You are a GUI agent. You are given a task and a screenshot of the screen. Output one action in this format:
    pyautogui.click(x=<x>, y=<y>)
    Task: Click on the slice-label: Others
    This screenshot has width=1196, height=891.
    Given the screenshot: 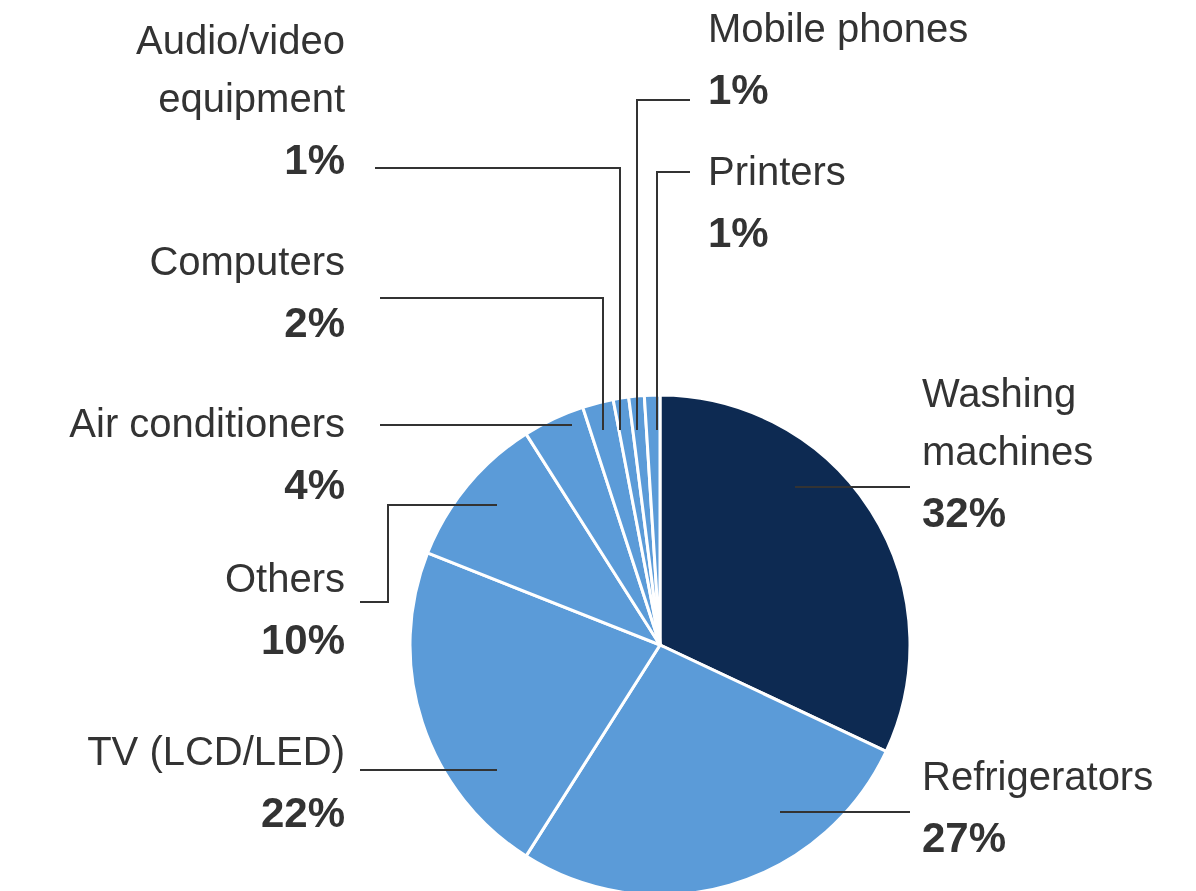 What is the action you would take?
    pyautogui.click(x=284, y=578)
    